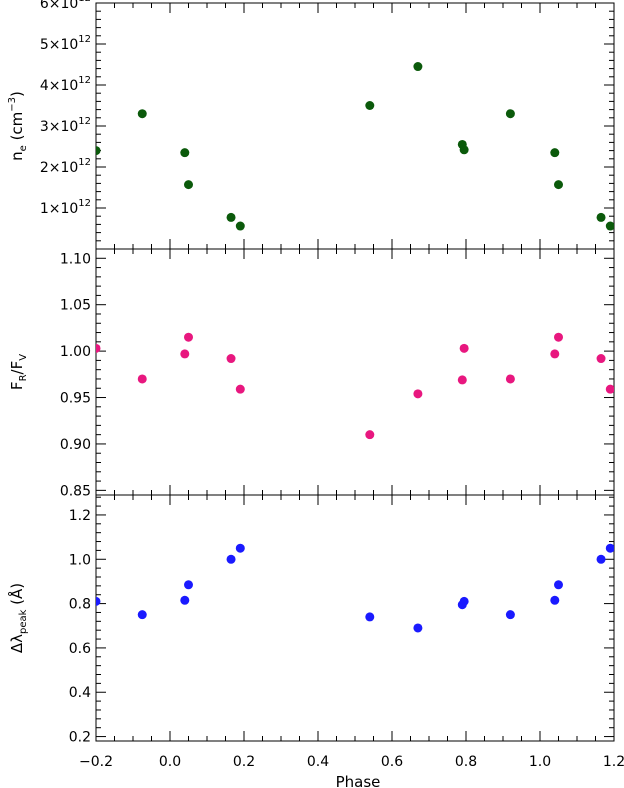 The height and width of the screenshot is (788, 624). I want to click on y-tick-label: 0.85, so click(75, 491).